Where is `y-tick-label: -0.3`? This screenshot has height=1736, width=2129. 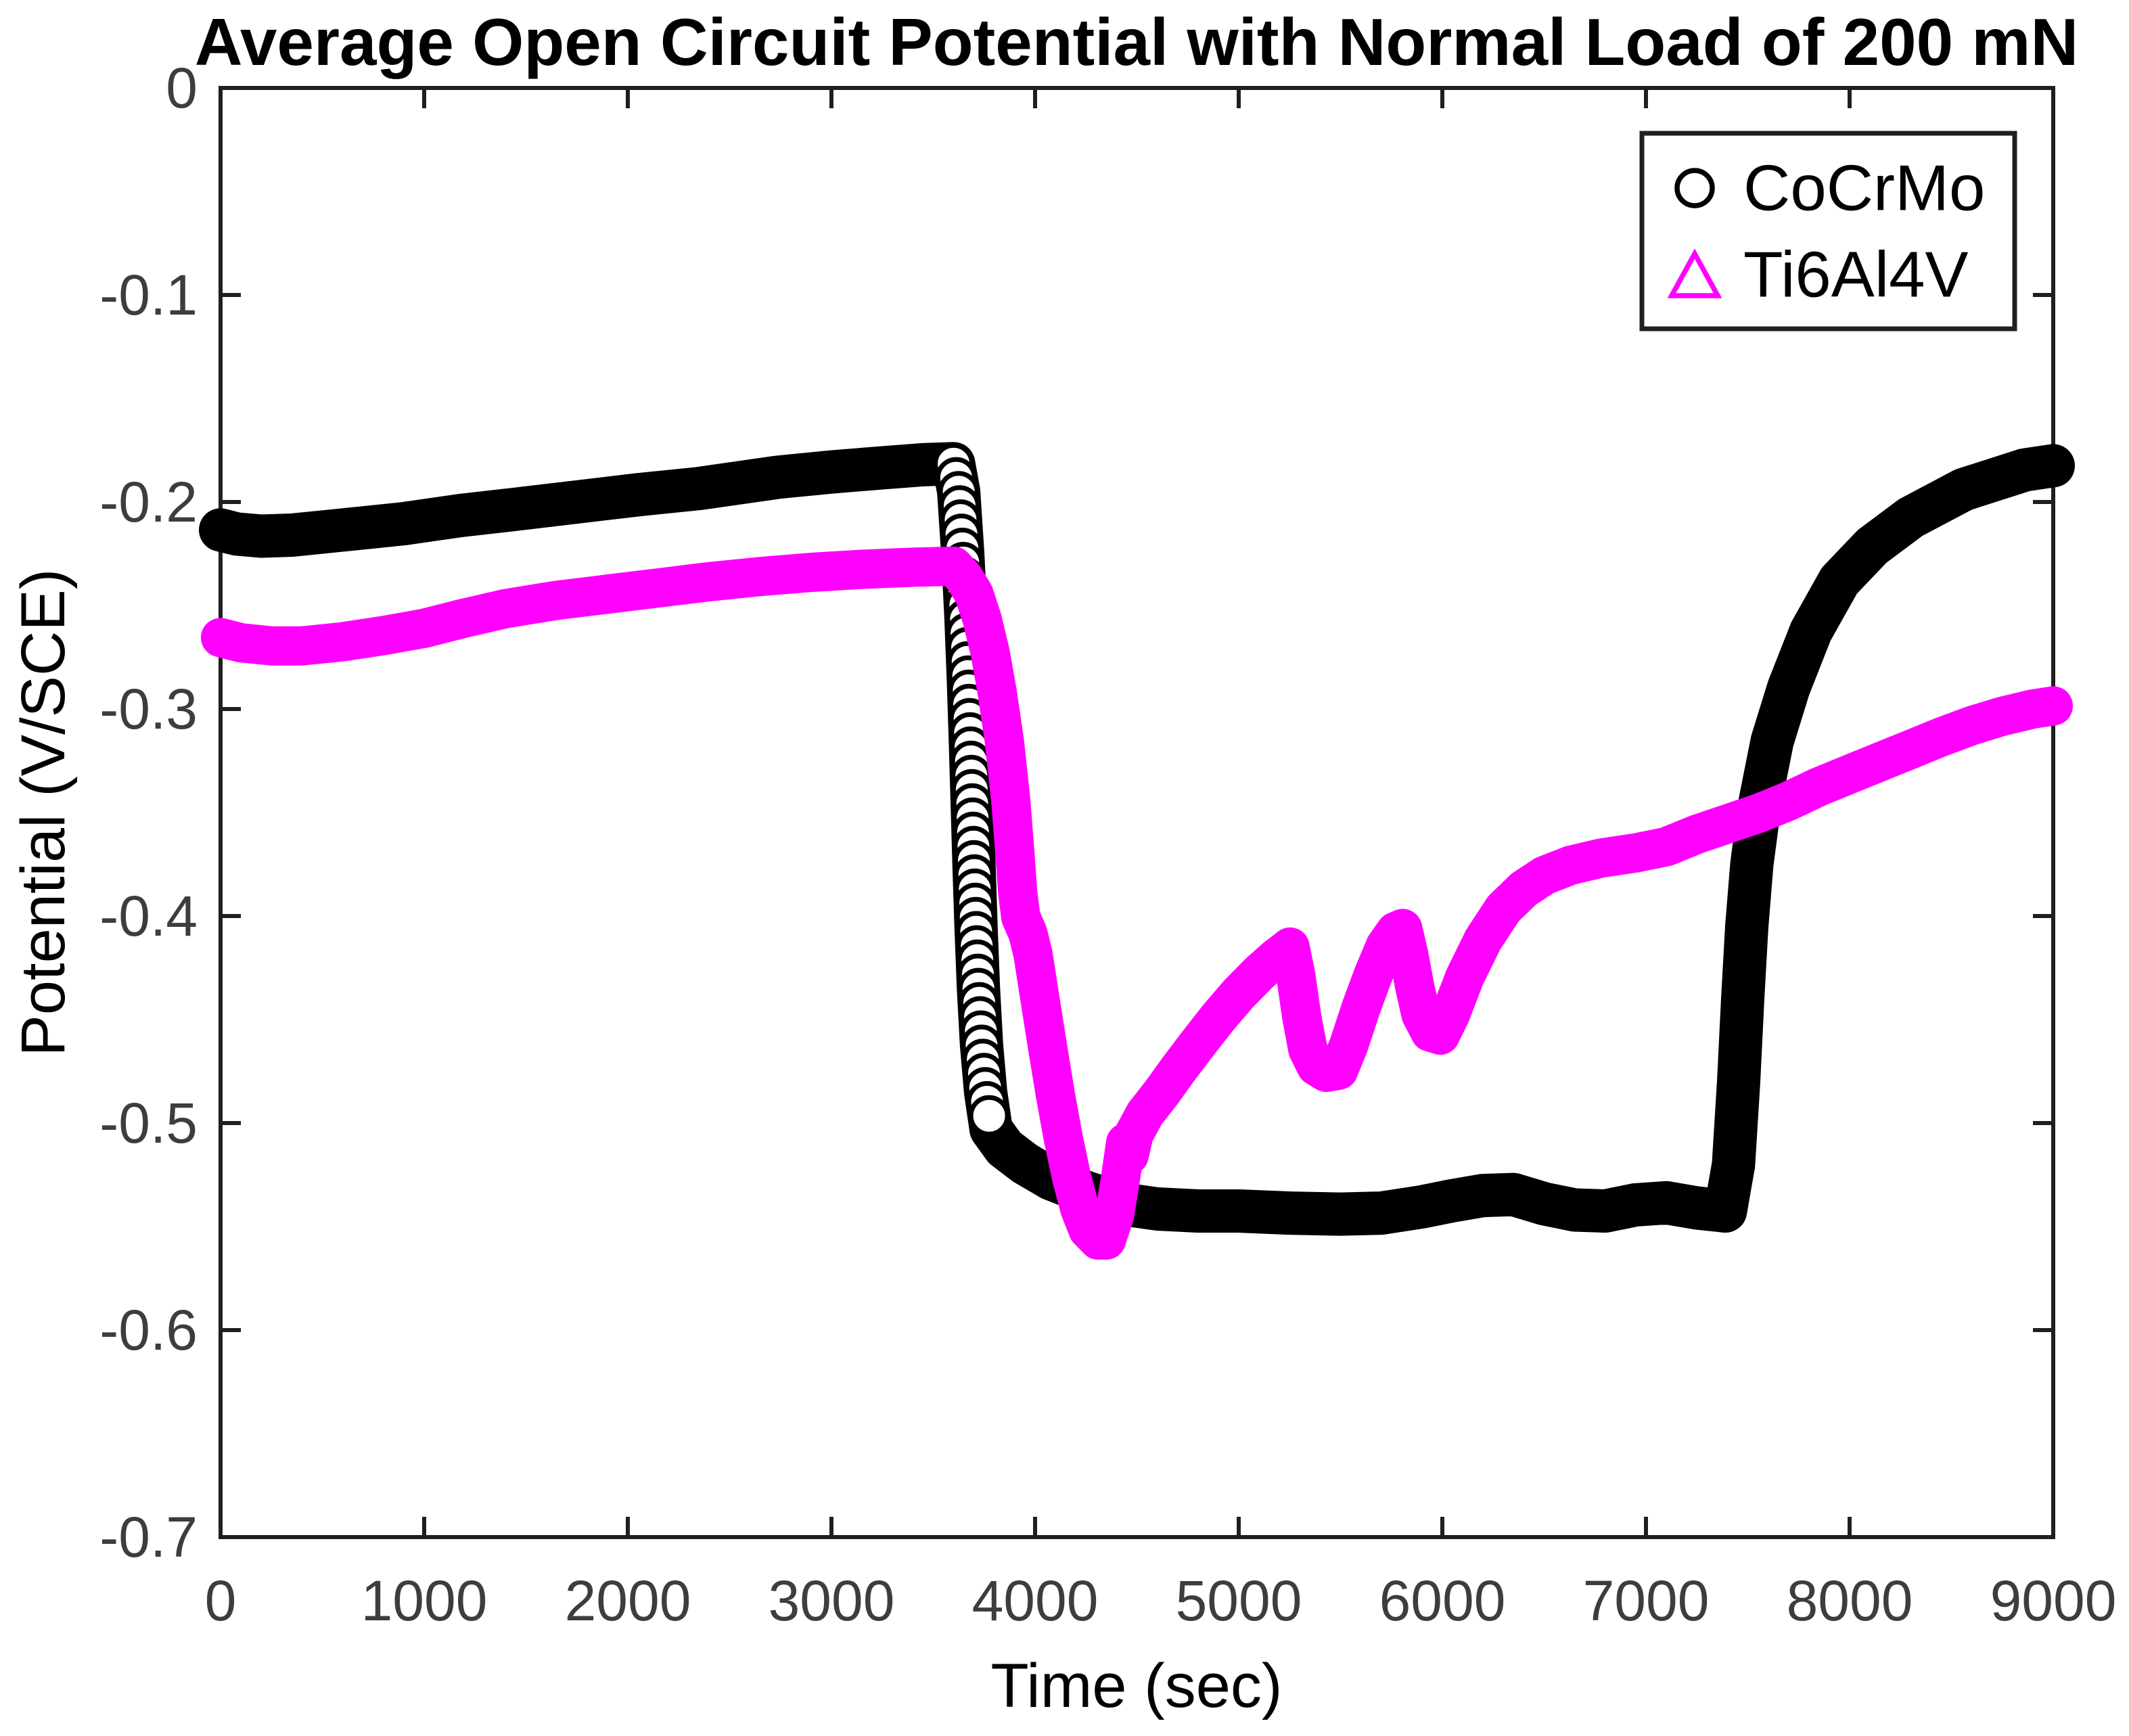
y-tick-label: -0.3 is located at coordinates (148, 709).